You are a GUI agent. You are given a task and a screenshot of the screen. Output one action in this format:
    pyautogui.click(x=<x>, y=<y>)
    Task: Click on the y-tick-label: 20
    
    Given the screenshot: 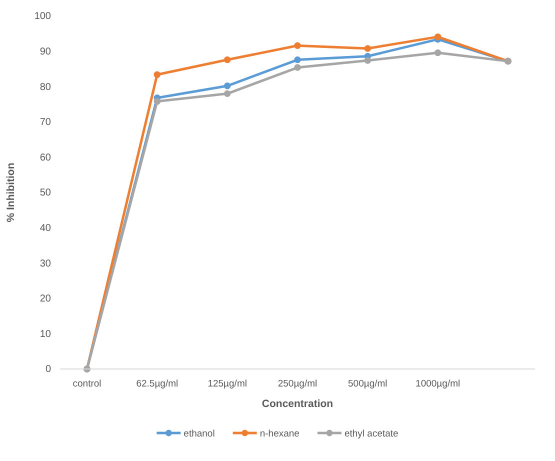 What is the action you would take?
    pyautogui.click(x=46, y=299)
    